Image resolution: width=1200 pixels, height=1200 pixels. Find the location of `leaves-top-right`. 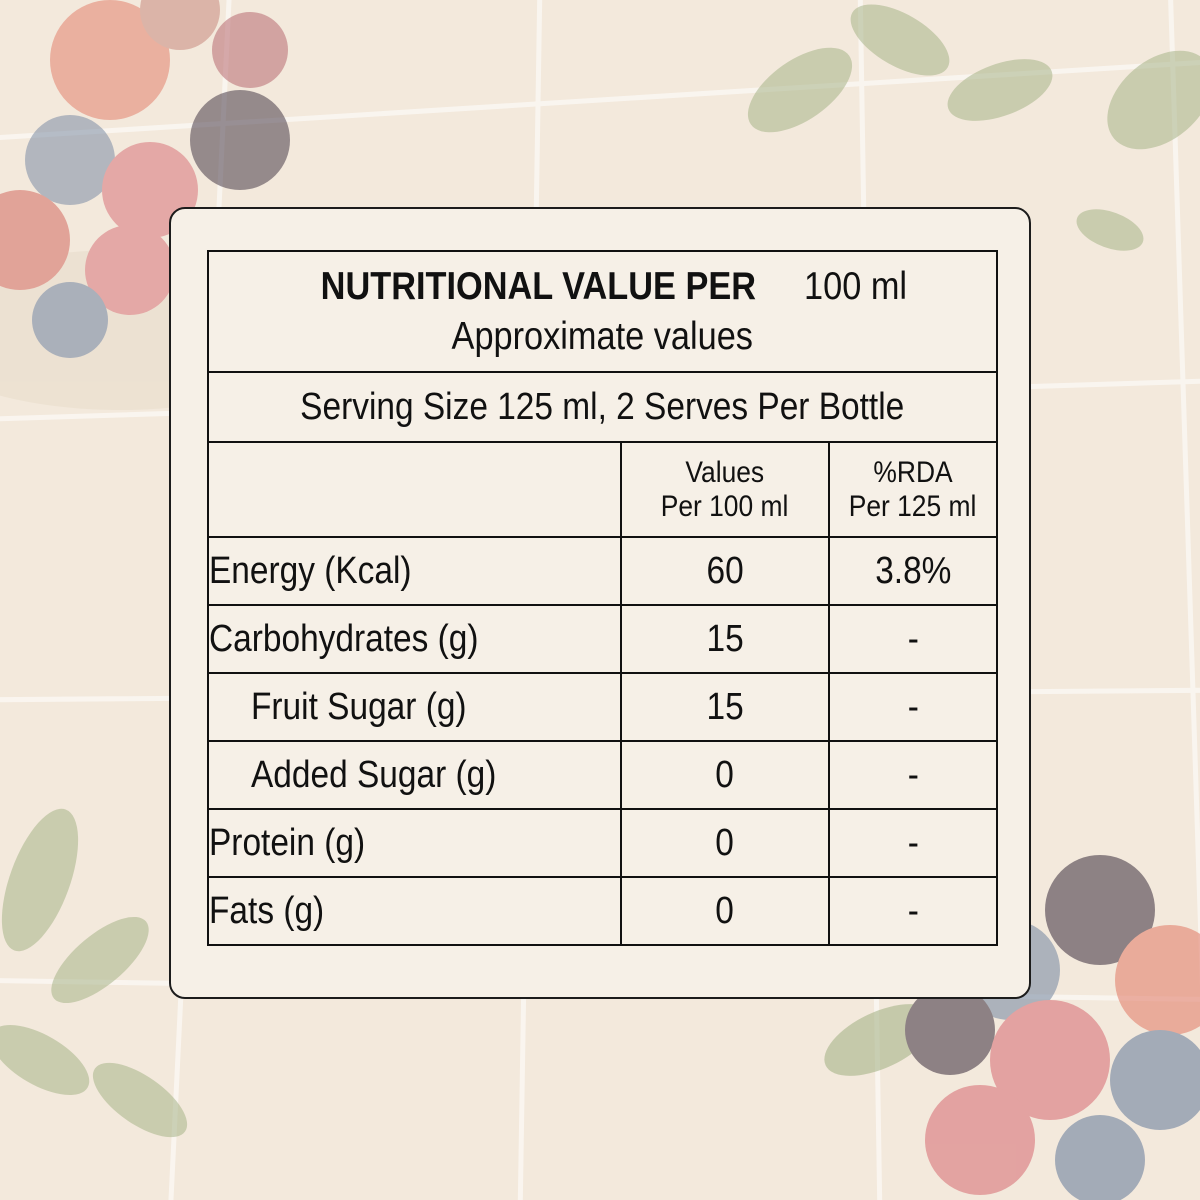

leaves-top-right is located at coordinates (973, 127).